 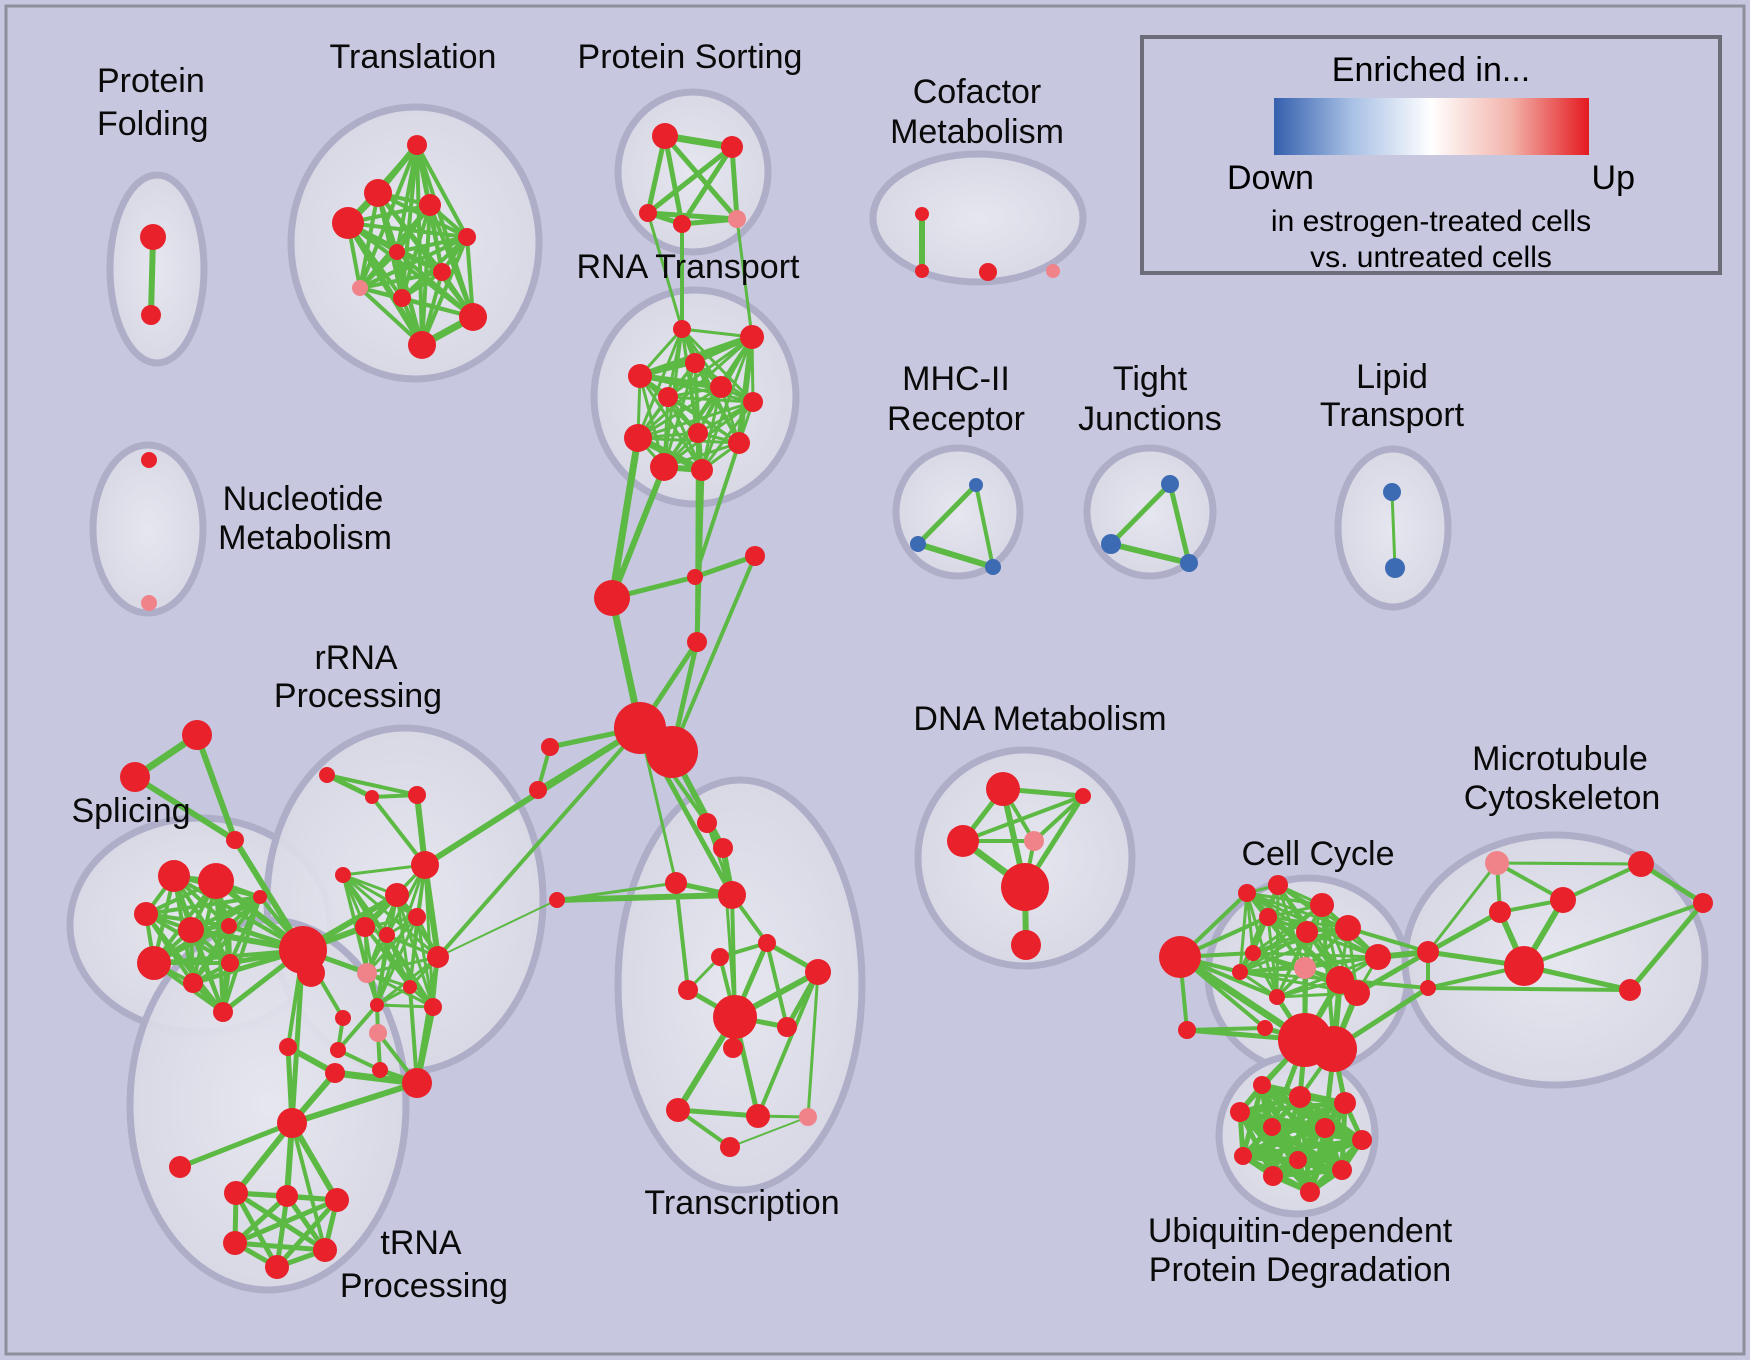 I want to click on gene-set-node-k2, so click(x=1278, y=885).